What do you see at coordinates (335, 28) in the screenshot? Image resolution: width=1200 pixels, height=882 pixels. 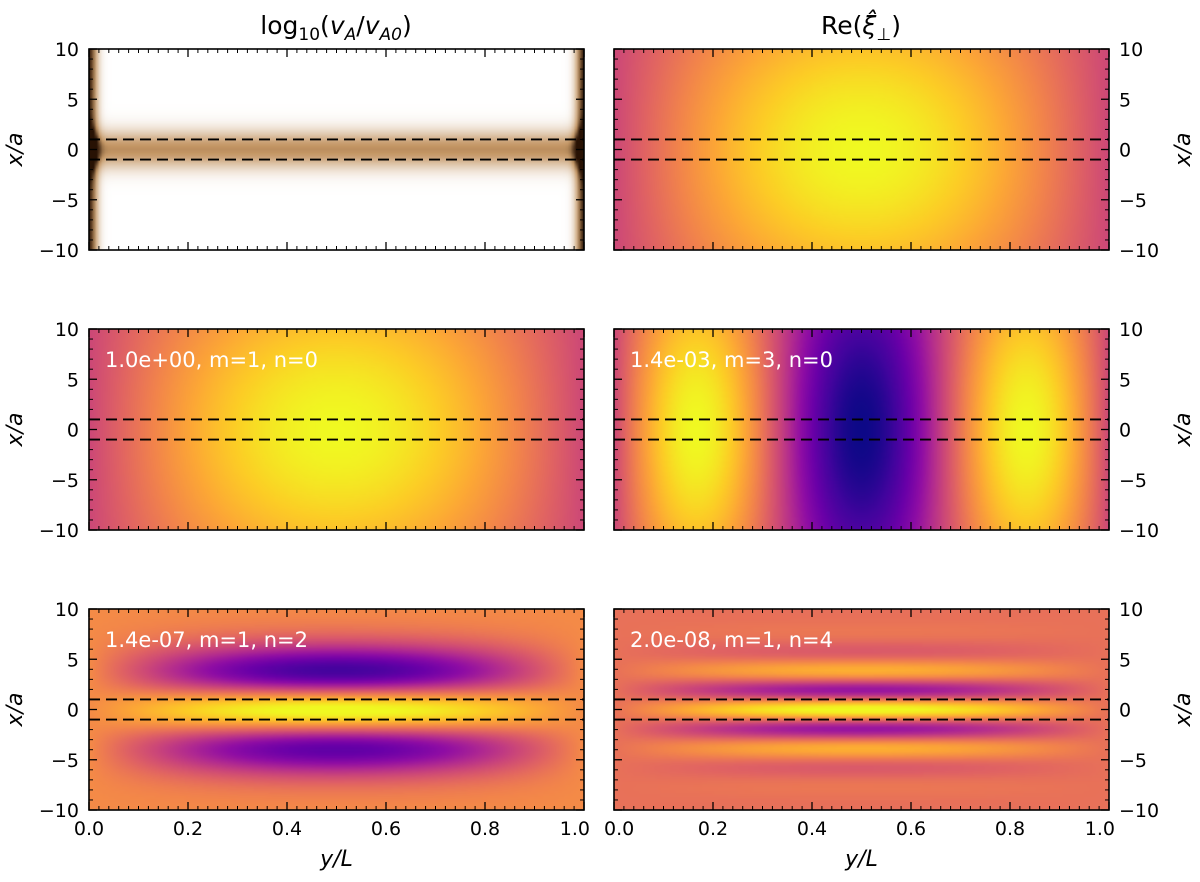 I see `title-left: log10(vA/vA0)` at bounding box center [335, 28].